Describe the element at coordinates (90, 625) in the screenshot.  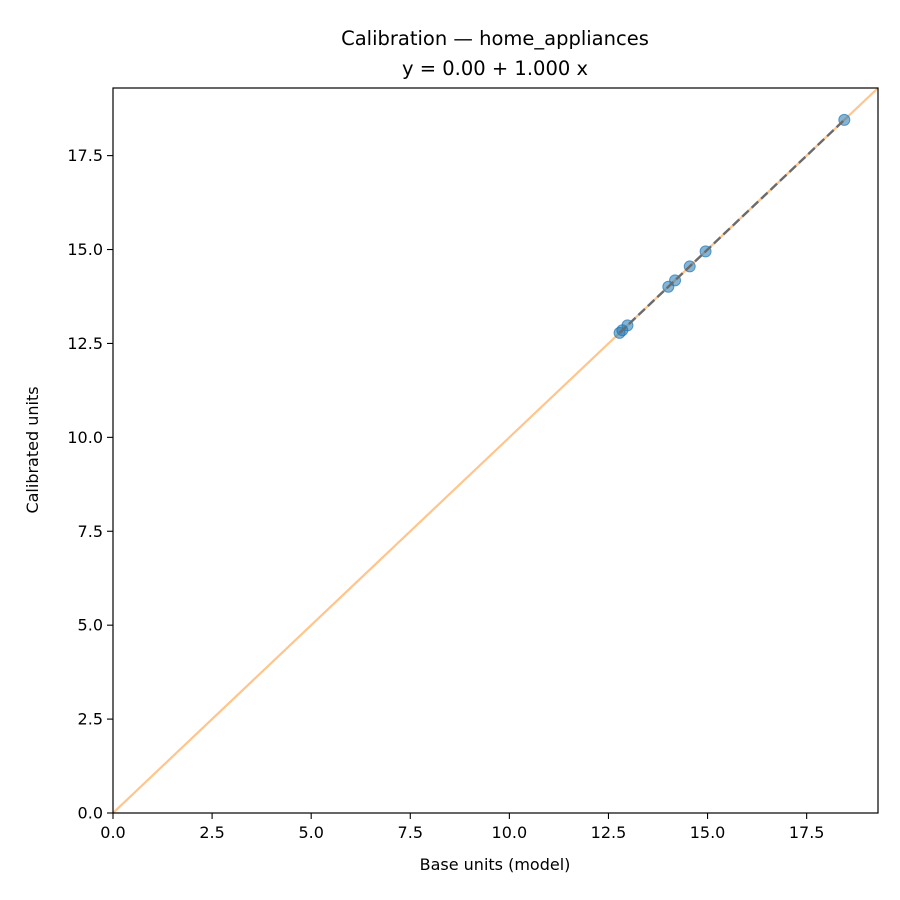
I see `y-tick-label: 5.0` at that location.